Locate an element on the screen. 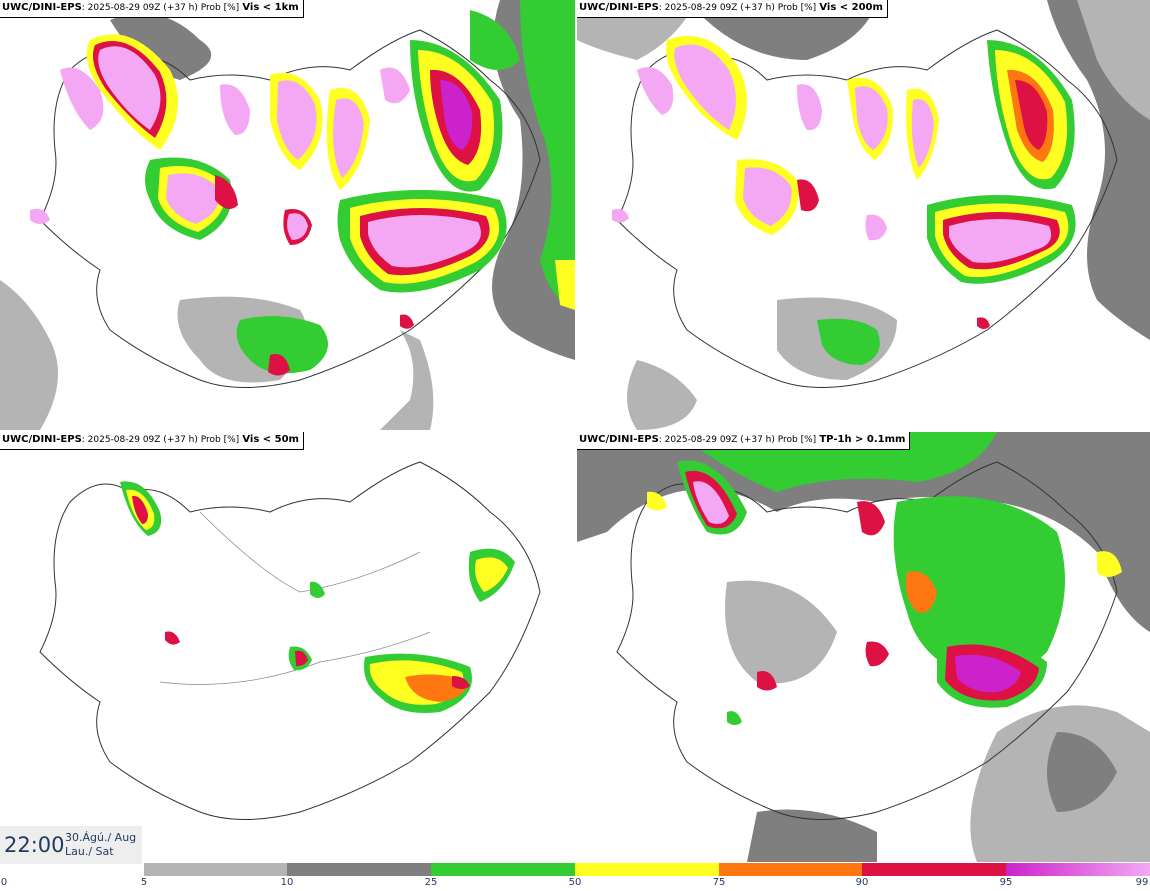 The image size is (1150, 891). colorbar-tick: 50 is located at coordinates (575, 882).